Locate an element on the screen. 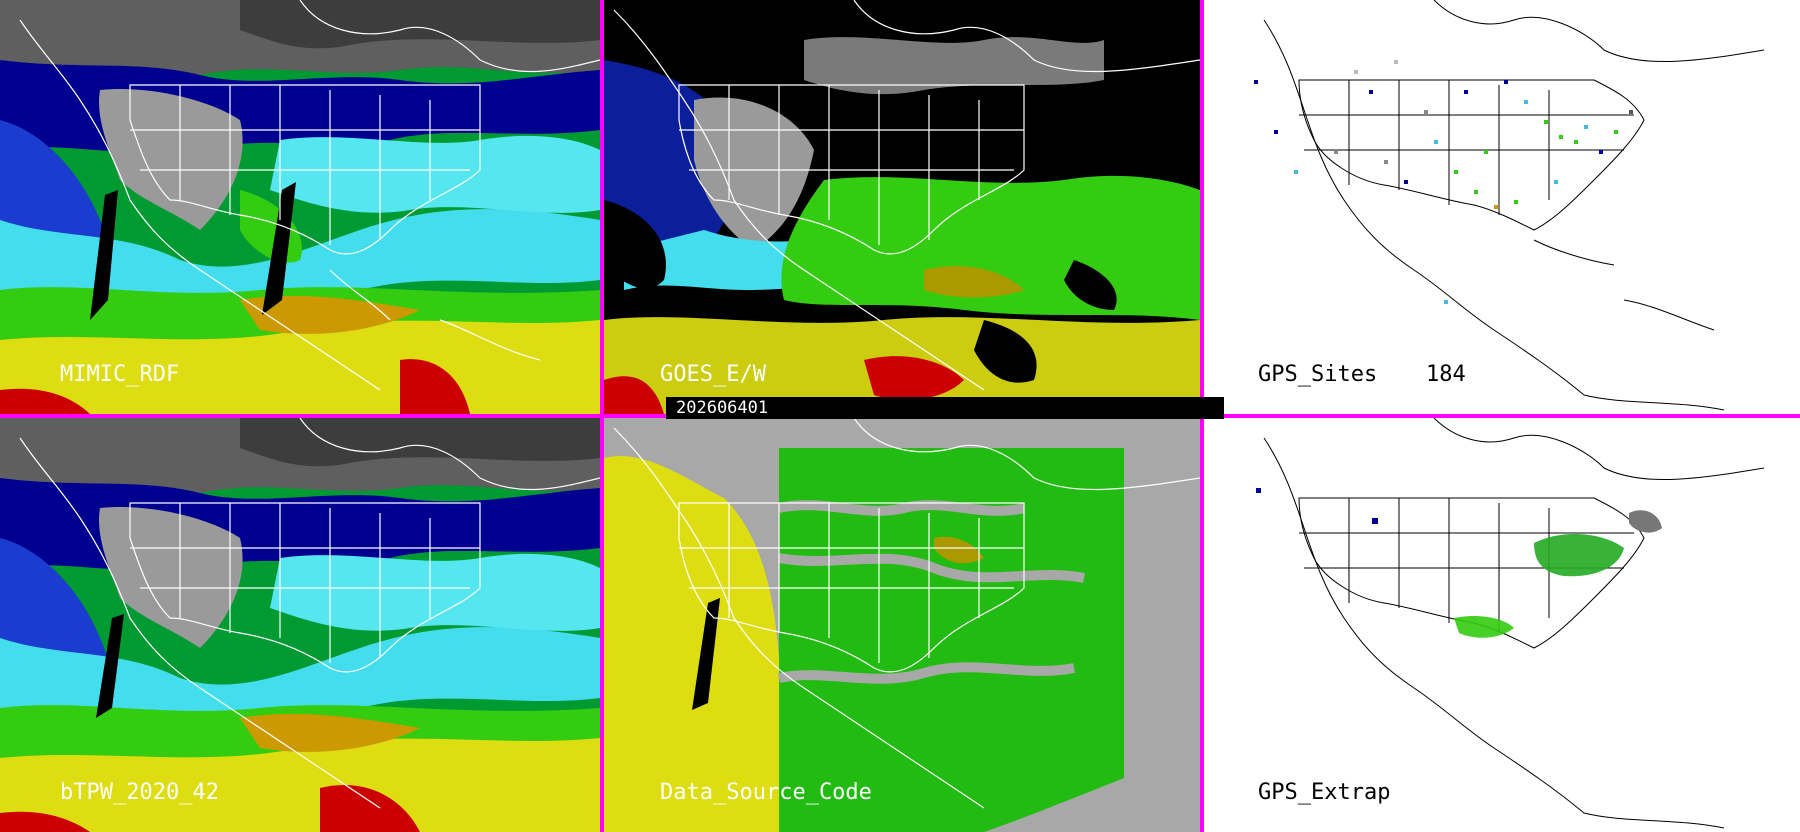 This screenshot has height=832, width=1800. timestamp-bar: 202606401 is located at coordinates (945, 408).